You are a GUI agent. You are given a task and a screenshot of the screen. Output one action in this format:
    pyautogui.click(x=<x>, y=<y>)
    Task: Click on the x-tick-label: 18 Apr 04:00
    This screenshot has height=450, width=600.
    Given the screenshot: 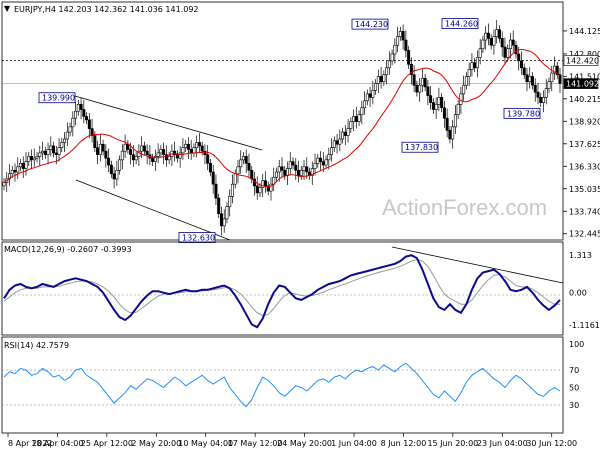 What is the action you would take?
    pyautogui.click(x=57, y=443)
    